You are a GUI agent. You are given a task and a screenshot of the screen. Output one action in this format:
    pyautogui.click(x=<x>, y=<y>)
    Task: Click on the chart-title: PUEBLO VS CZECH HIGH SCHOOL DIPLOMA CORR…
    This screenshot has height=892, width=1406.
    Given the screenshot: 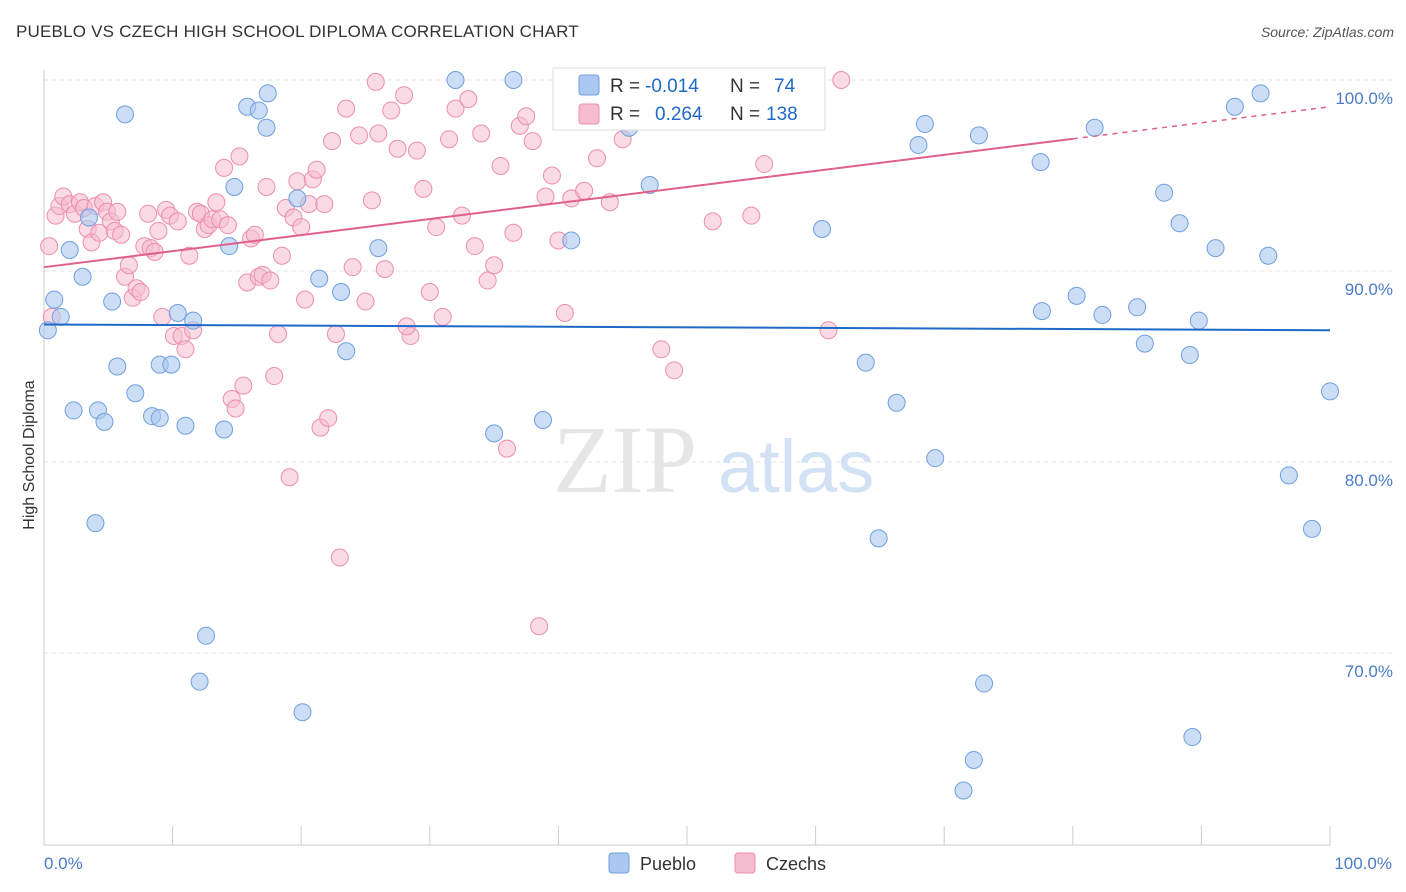 What is the action you would take?
    pyautogui.click(x=297, y=31)
    